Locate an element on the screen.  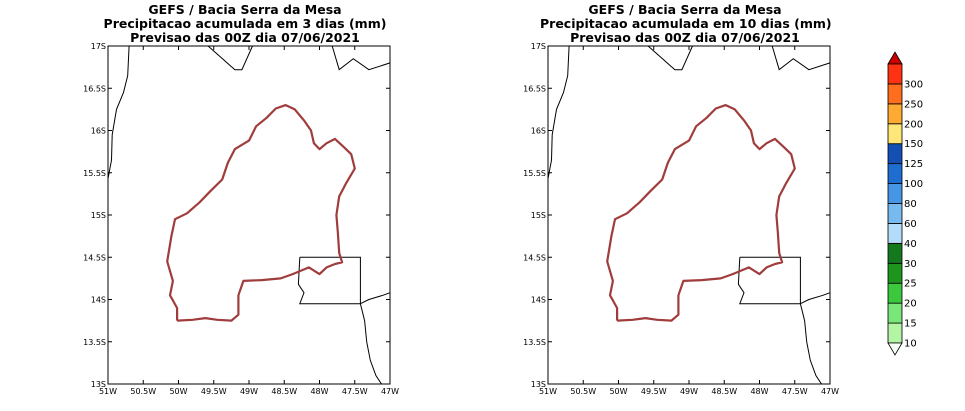
colorbar-level-label: 200 is located at coordinates (913, 124).